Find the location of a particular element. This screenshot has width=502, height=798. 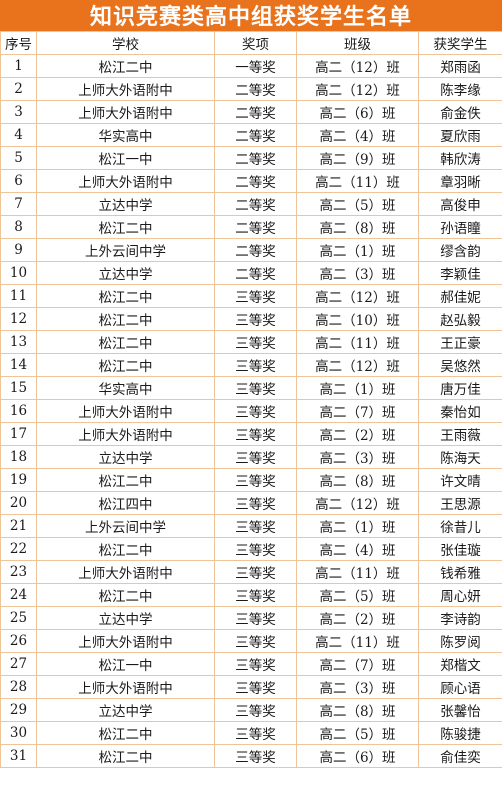

cell-class: 高二（5）班 is located at coordinates (357, 595).